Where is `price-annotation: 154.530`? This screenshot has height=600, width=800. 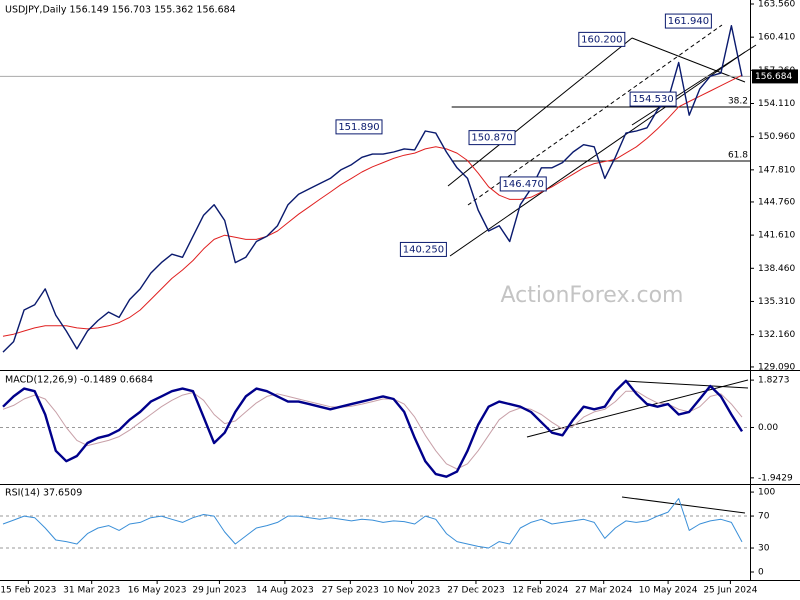 price-annotation: 154.530 is located at coordinates (652, 99).